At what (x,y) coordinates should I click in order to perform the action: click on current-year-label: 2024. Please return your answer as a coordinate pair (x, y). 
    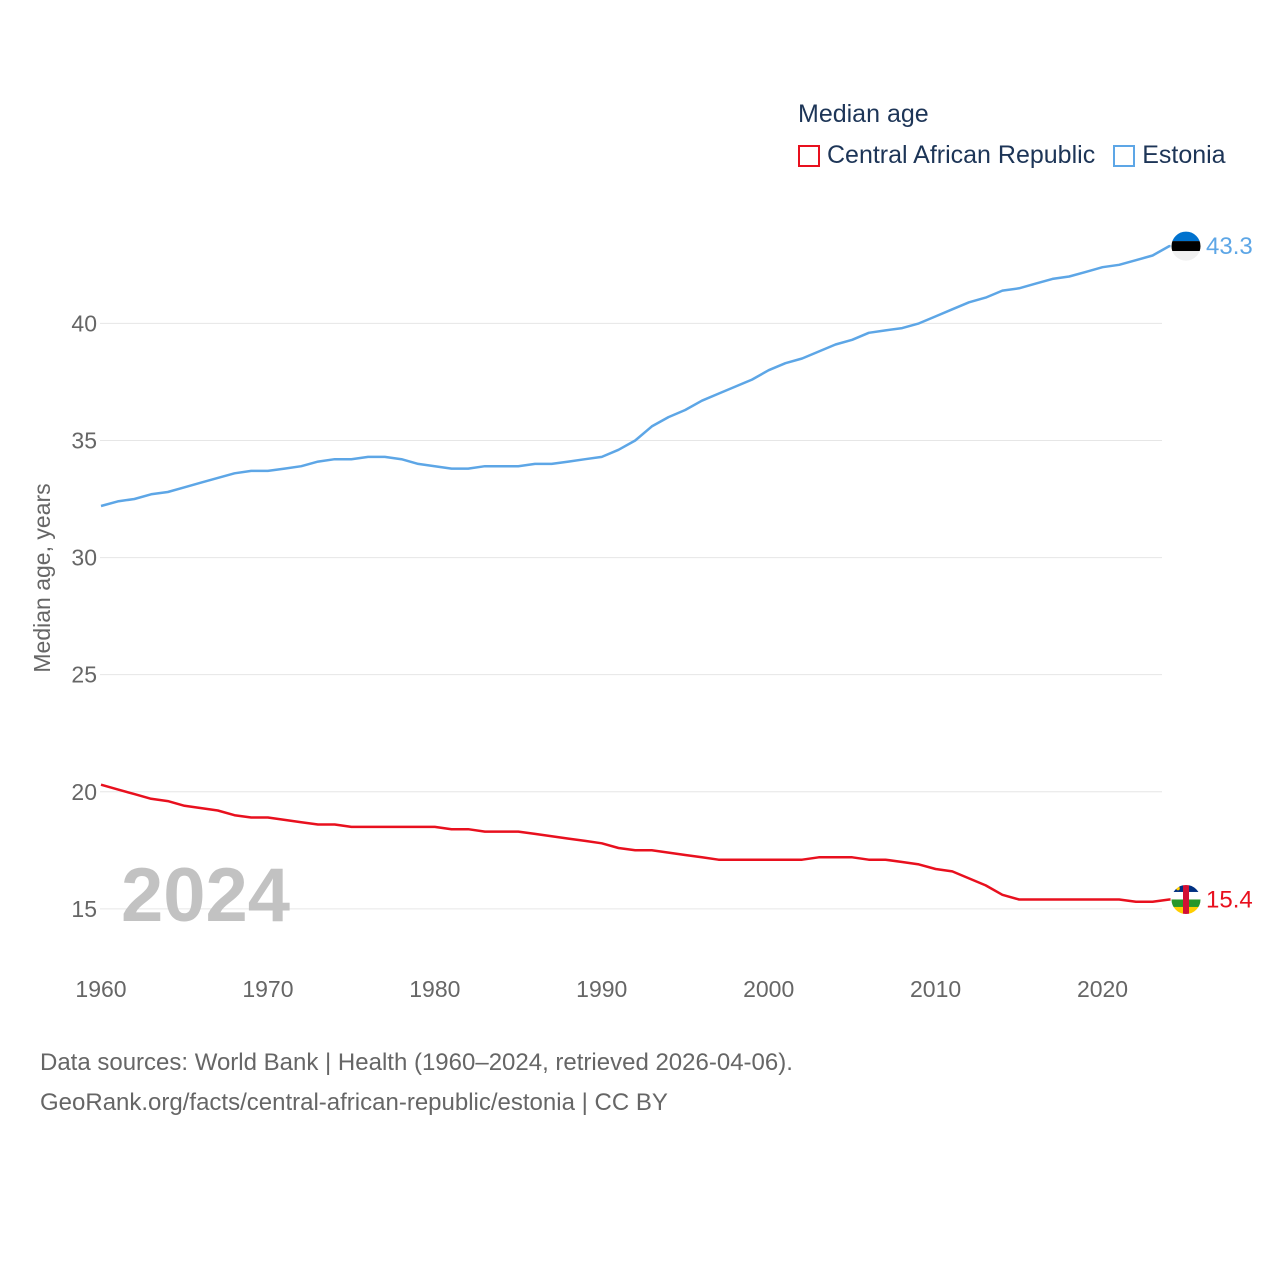
    Looking at the image, I should click on (205, 895).